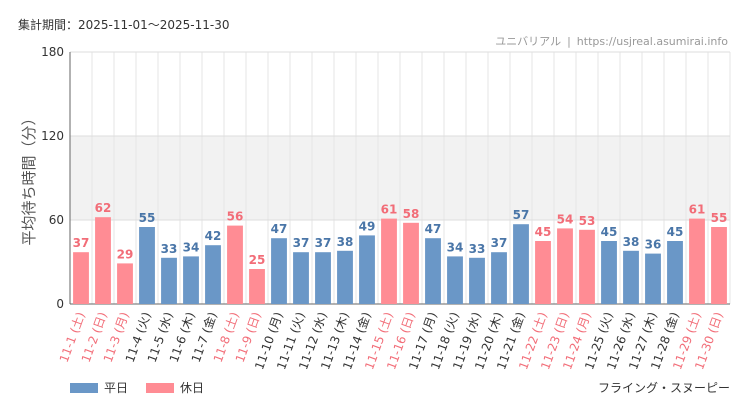  I want to click on y-axis-title: 平均待ち時間（分）, so click(29, 177).